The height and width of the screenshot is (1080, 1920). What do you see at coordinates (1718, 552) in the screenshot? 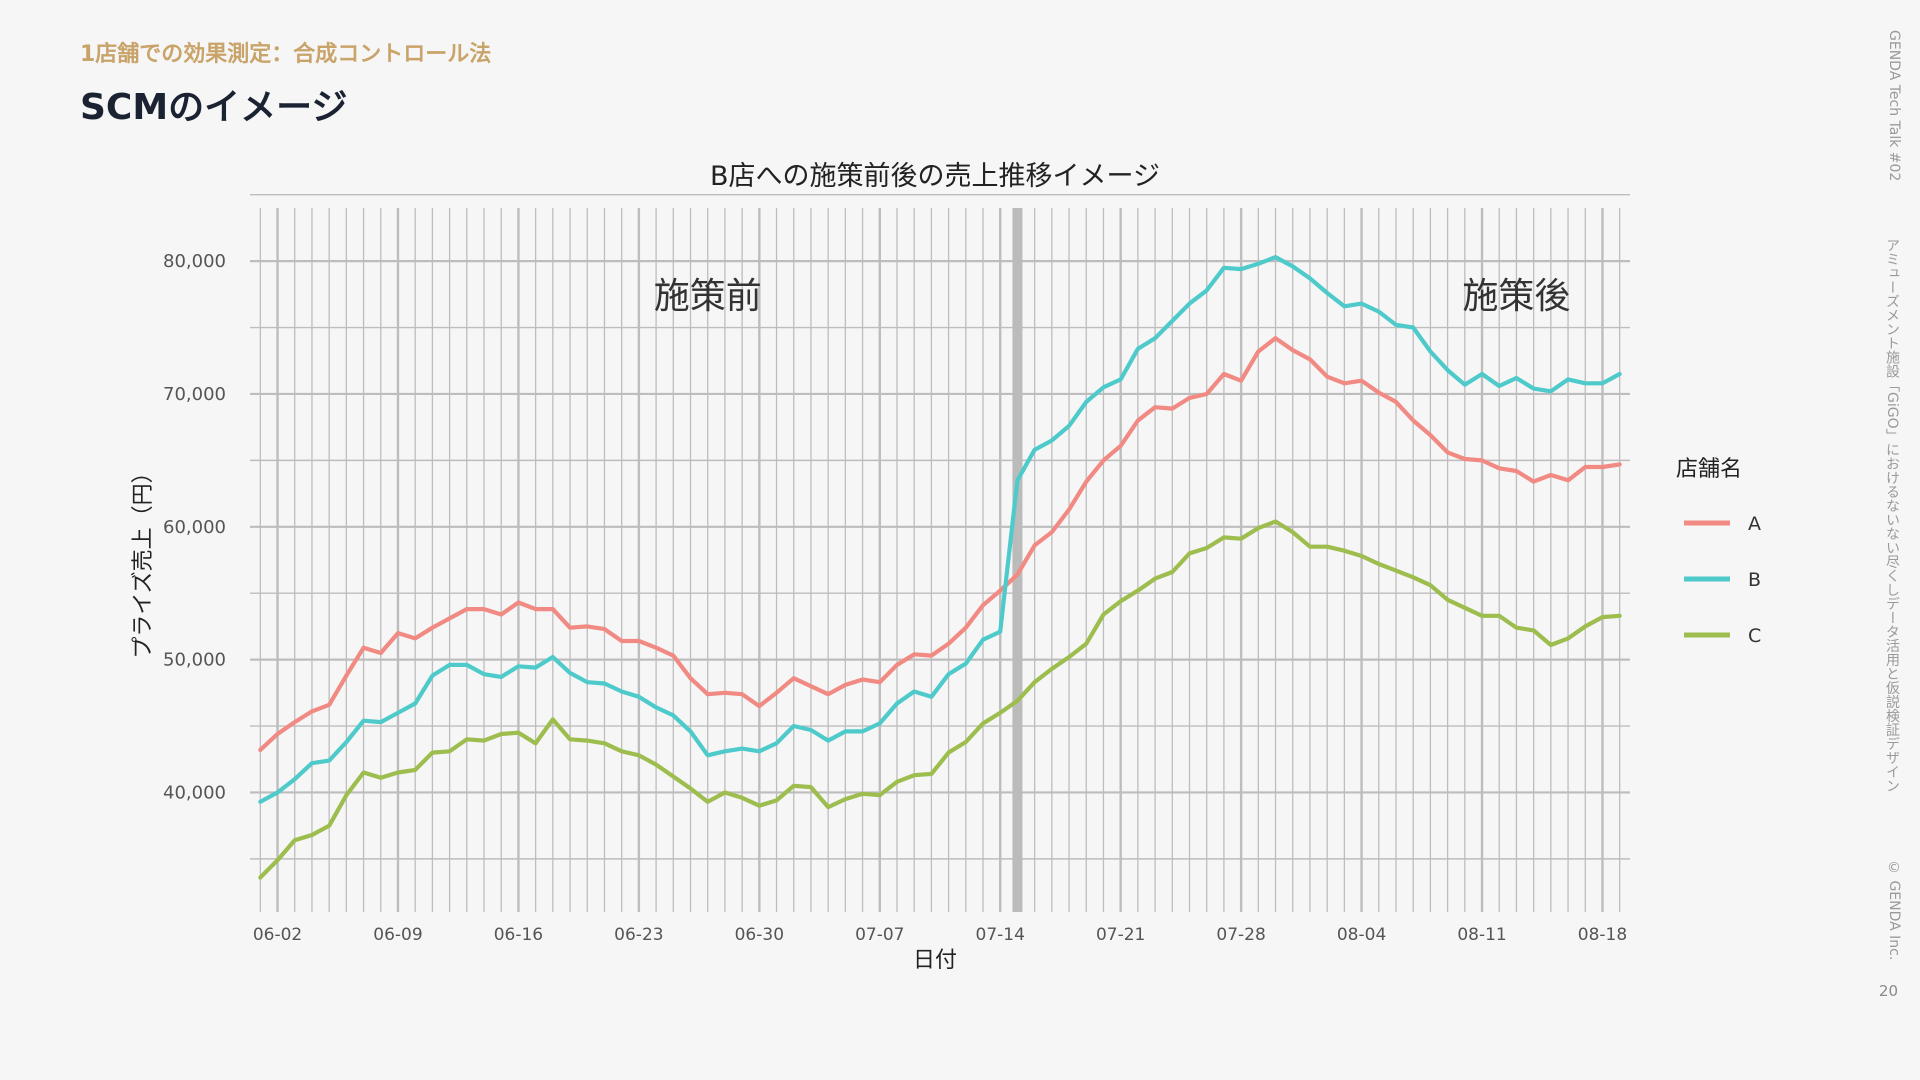
I see `legend: 店舗名 A B C` at bounding box center [1718, 552].